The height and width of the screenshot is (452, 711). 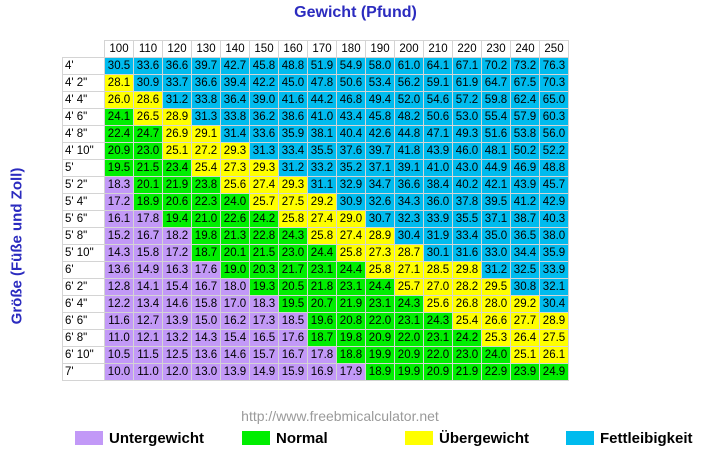 I want to click on row-header: 7', so click(x=83, y=372).